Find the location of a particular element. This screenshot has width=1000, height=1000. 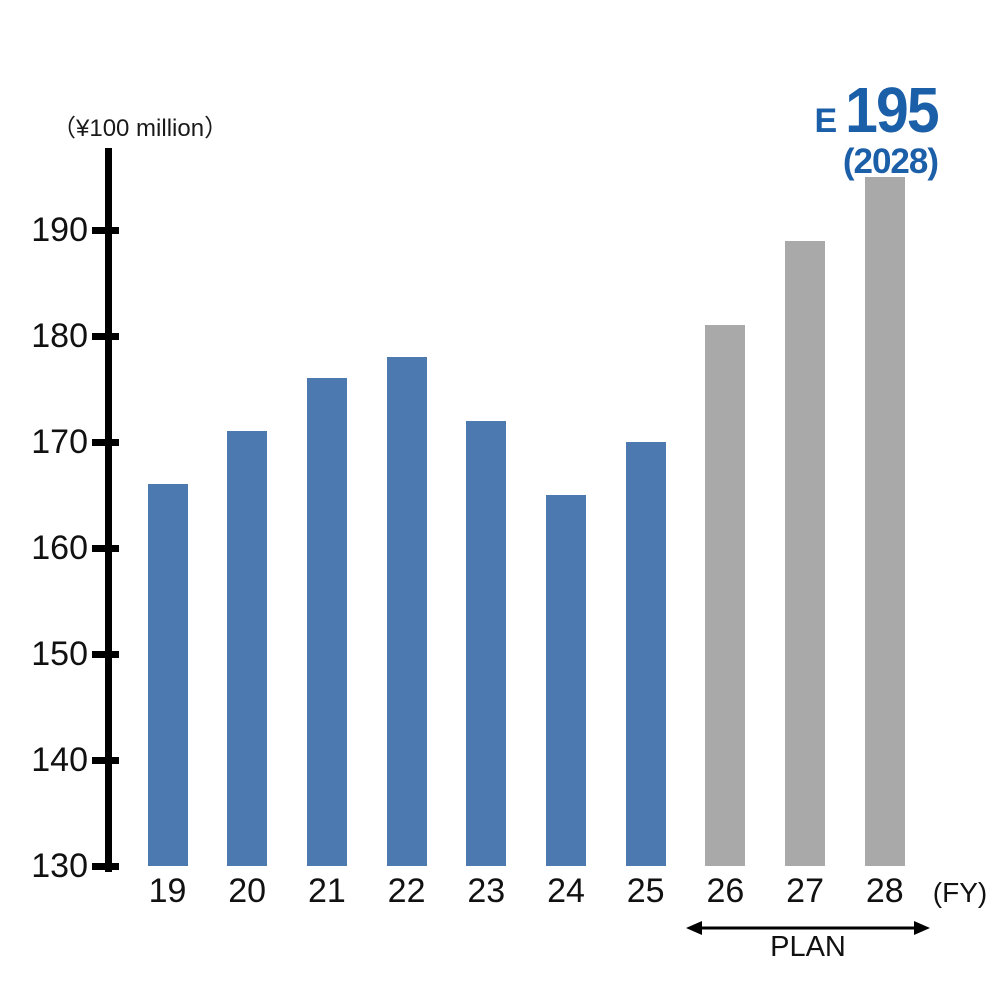

bar-actual-fy24 is located at coordinates (566, 680).